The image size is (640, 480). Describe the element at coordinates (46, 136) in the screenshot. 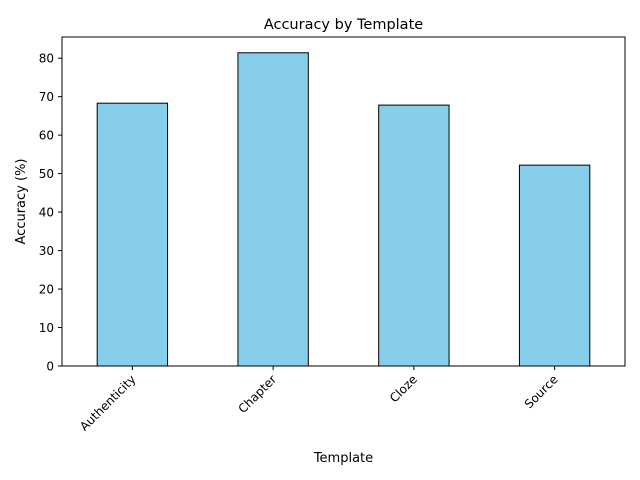

I see `y-tick-label: 60` at that location.